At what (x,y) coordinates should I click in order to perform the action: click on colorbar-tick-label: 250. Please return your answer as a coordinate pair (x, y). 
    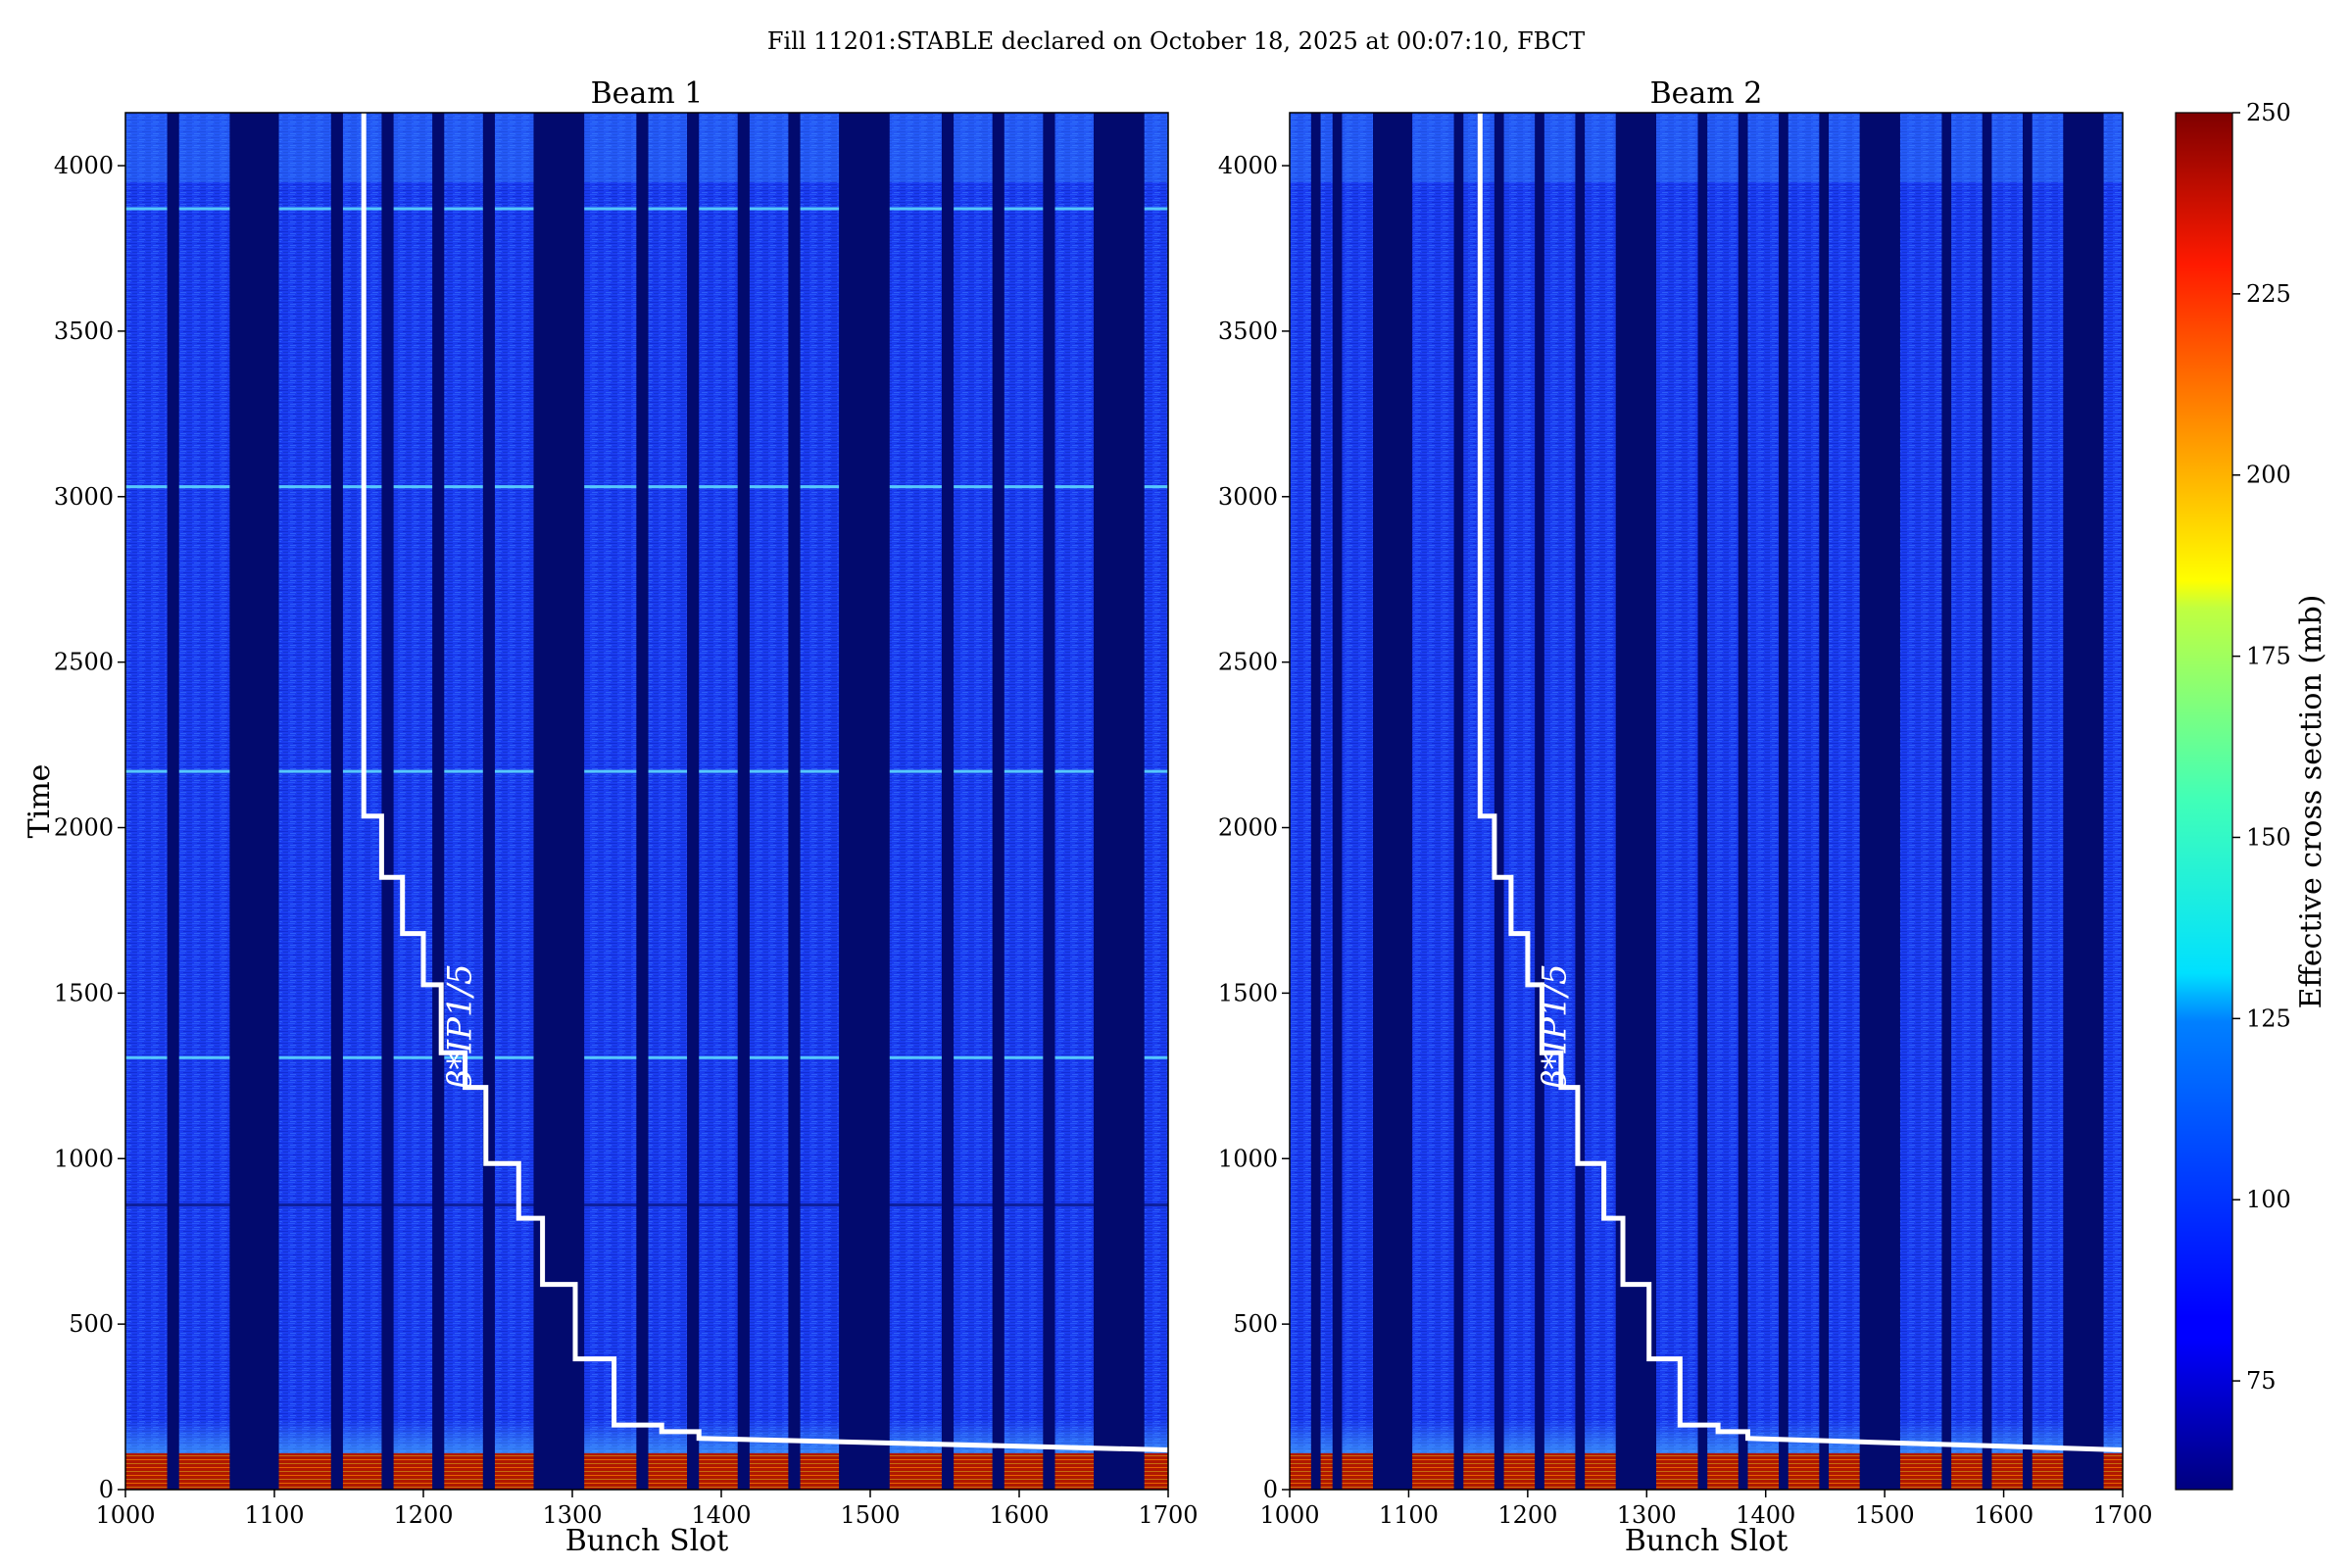
    Looking at the image, I should click on (2268, 112).